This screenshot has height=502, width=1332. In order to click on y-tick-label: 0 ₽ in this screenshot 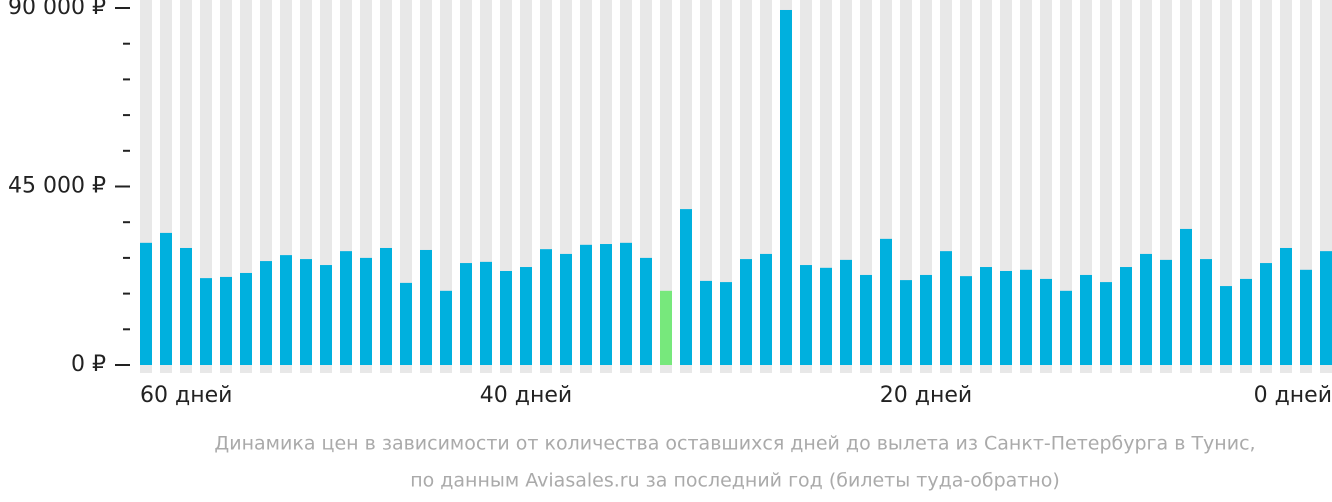, I will do `click(88, 364)`.